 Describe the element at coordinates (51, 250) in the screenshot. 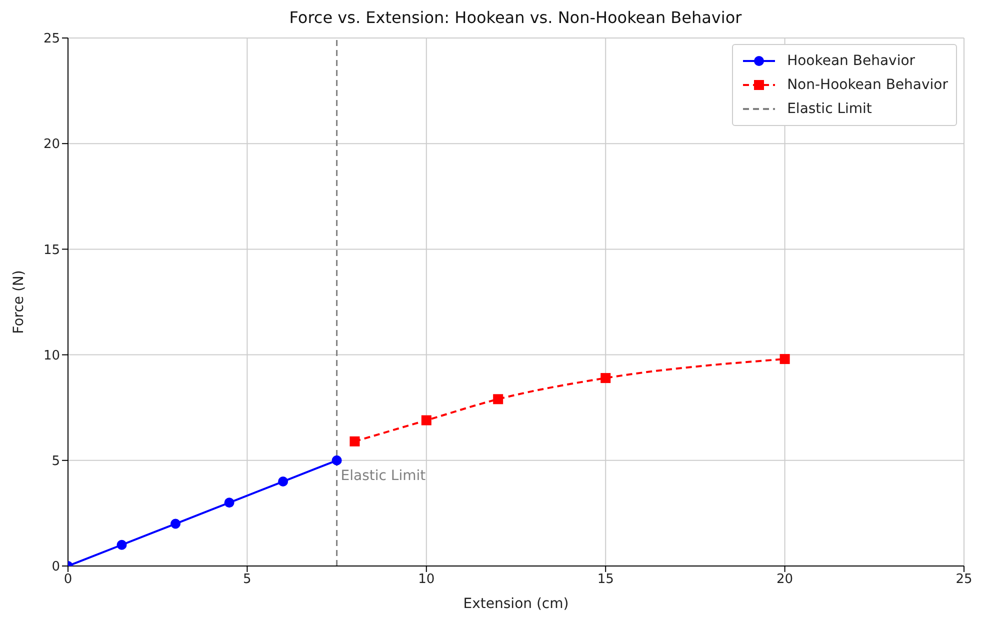

I see `y-tick-label: 15` at that location.